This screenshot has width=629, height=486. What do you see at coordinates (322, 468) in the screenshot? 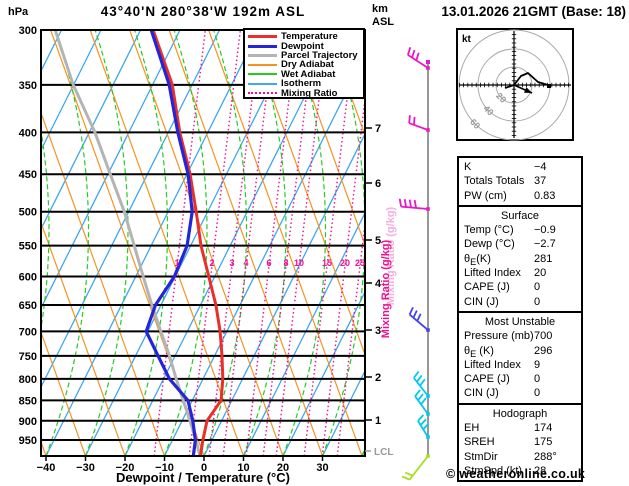
I see `svg-text: 30` at bounding box center [322, 468].